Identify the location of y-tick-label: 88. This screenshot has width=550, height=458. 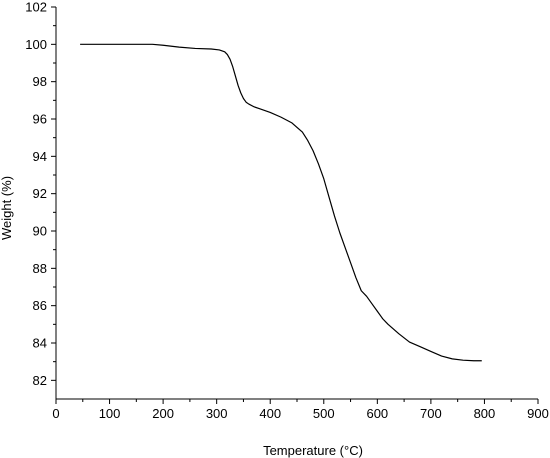
(40, 268).